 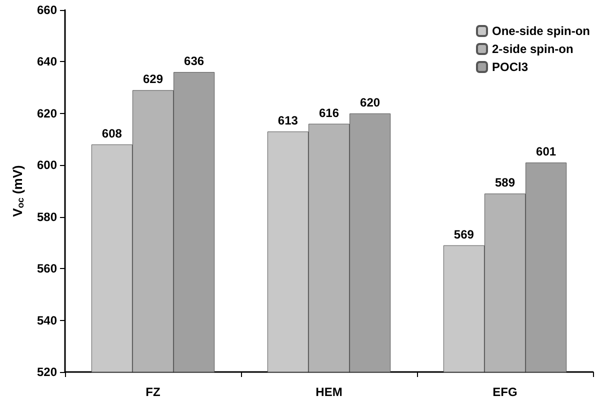 What do you see at coordinates (370, 102) in the screenshot?
I see `data-label: 620` at bounding box center [370, 102].